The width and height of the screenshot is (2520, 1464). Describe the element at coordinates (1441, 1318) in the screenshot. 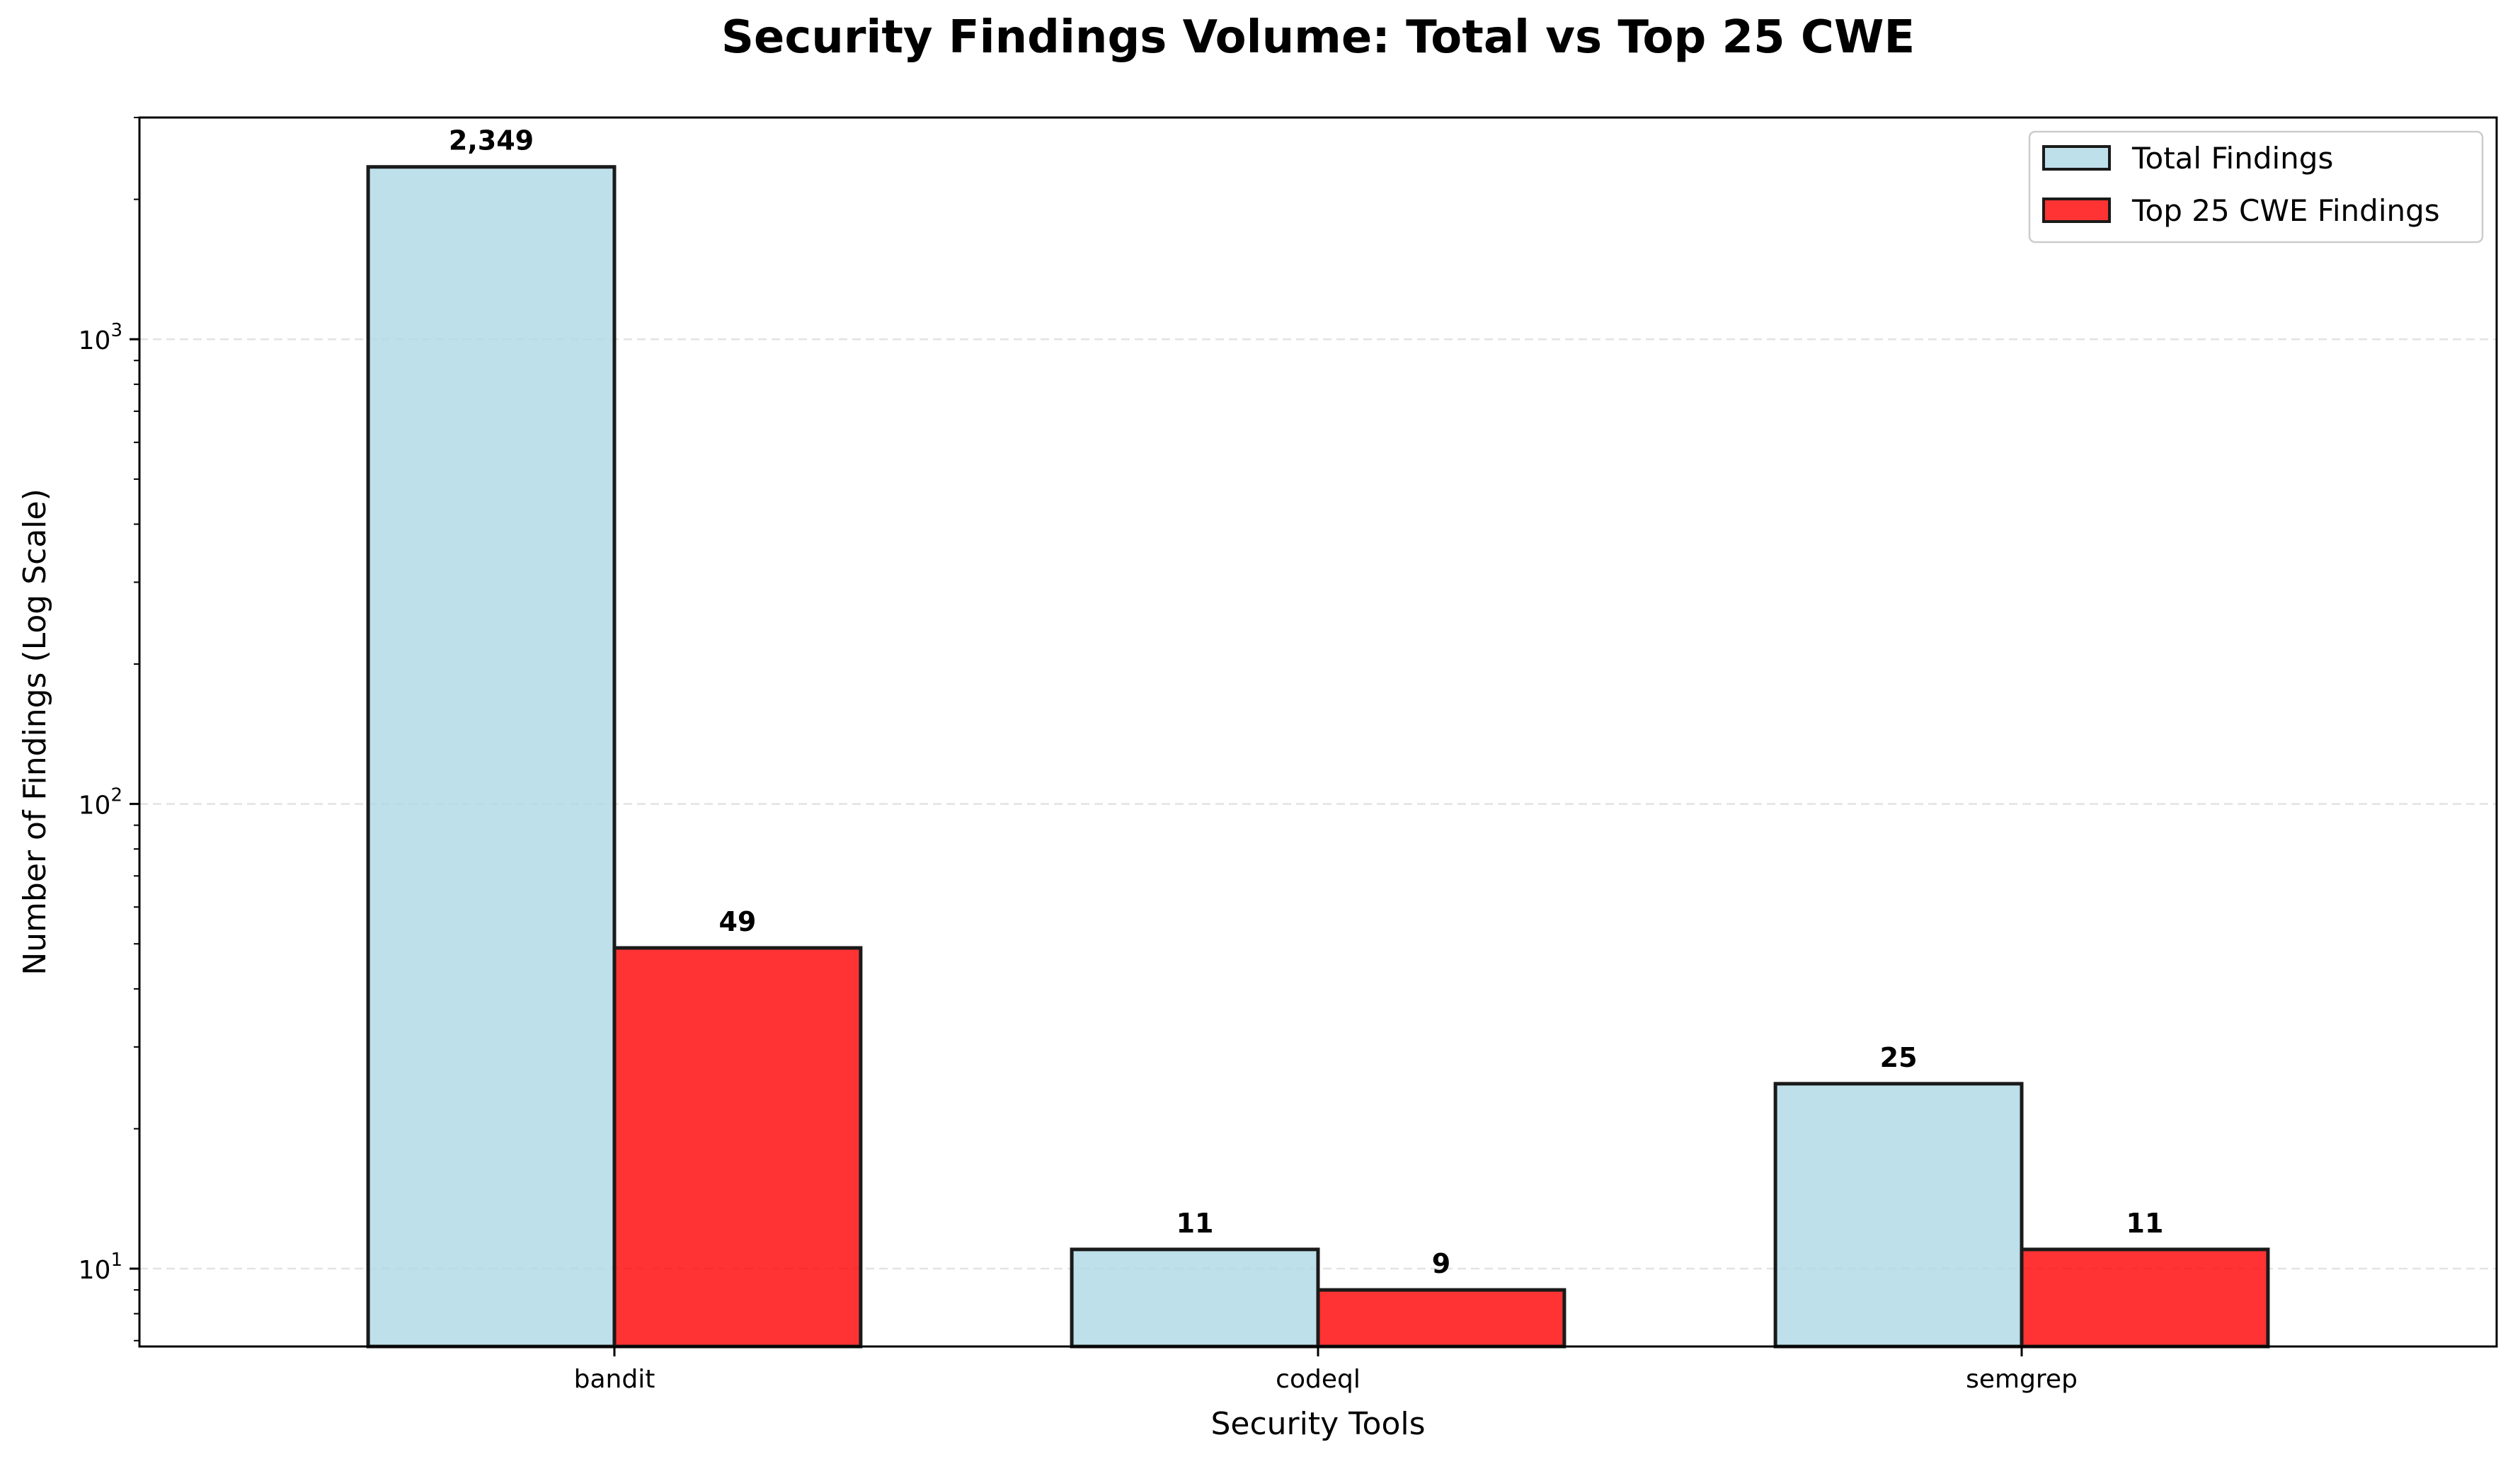

I see `bar-top25-codeql` at that location.